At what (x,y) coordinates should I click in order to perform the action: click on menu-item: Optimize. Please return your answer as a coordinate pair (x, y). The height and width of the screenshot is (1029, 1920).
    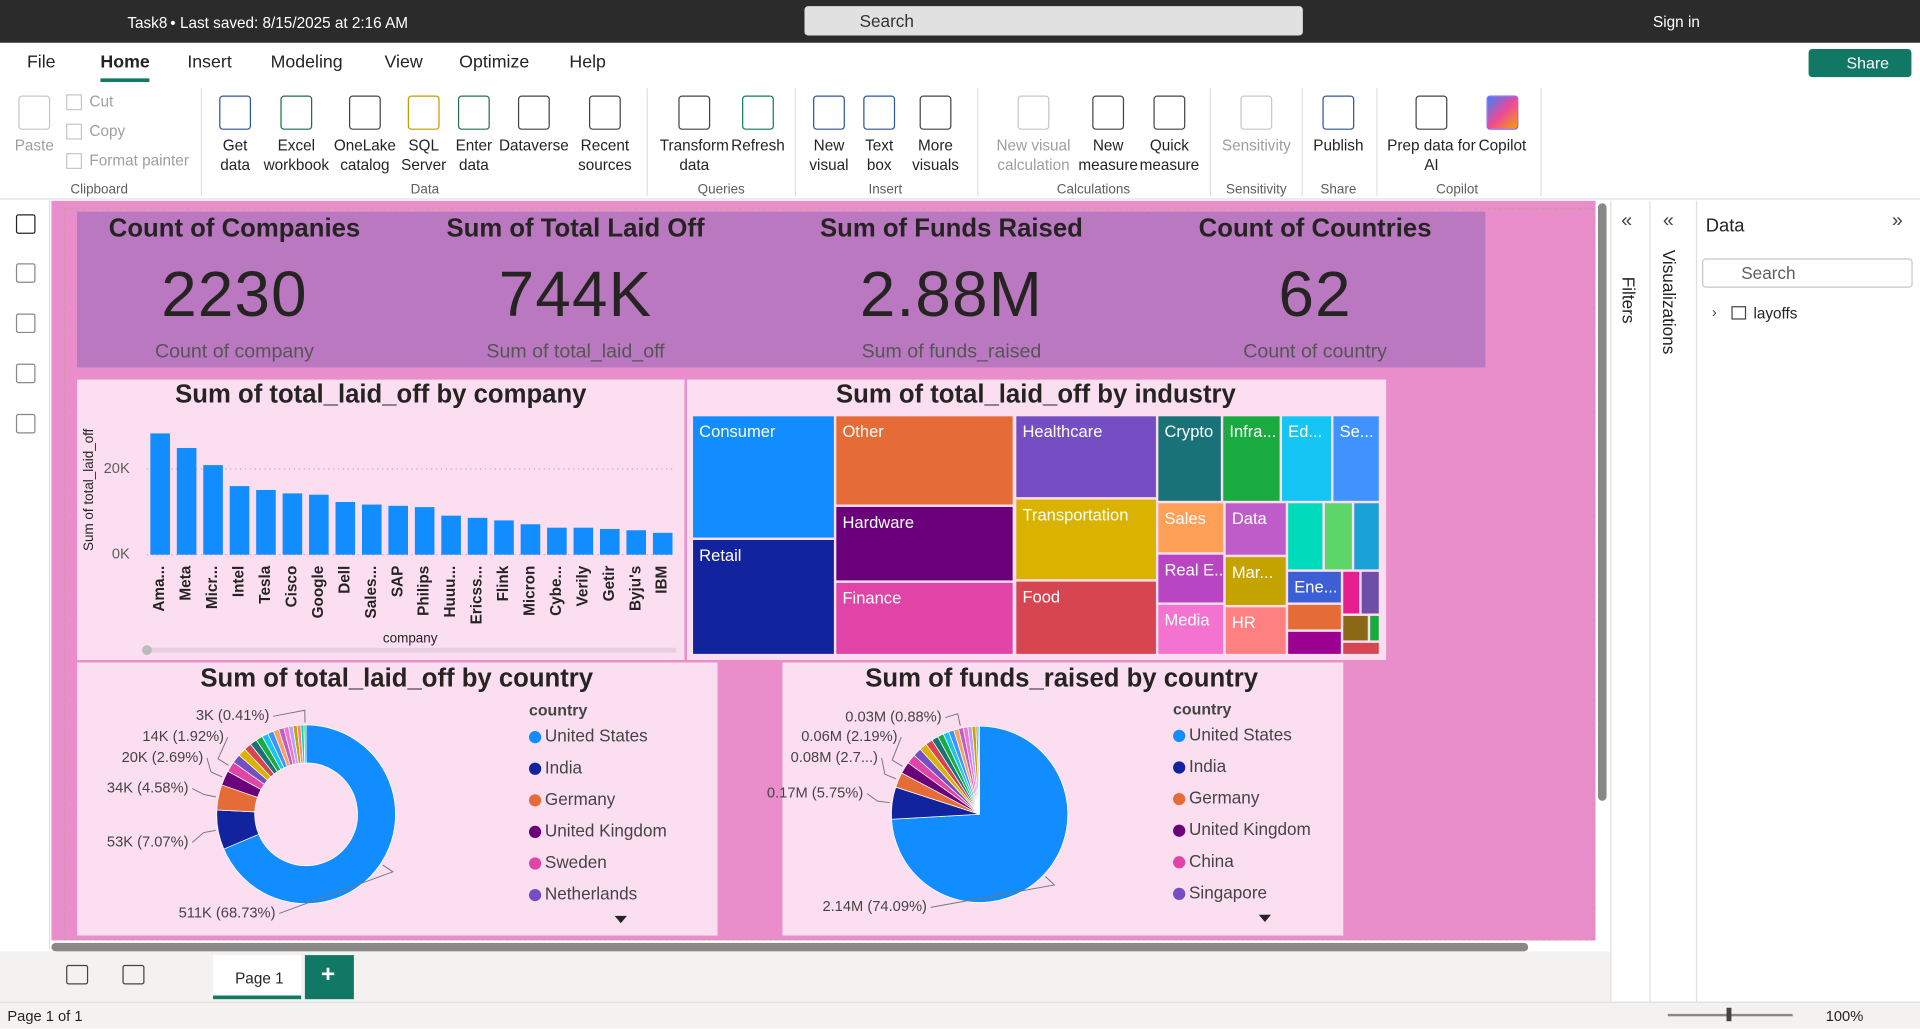
    Looking at the image, I should click on (494, 62).